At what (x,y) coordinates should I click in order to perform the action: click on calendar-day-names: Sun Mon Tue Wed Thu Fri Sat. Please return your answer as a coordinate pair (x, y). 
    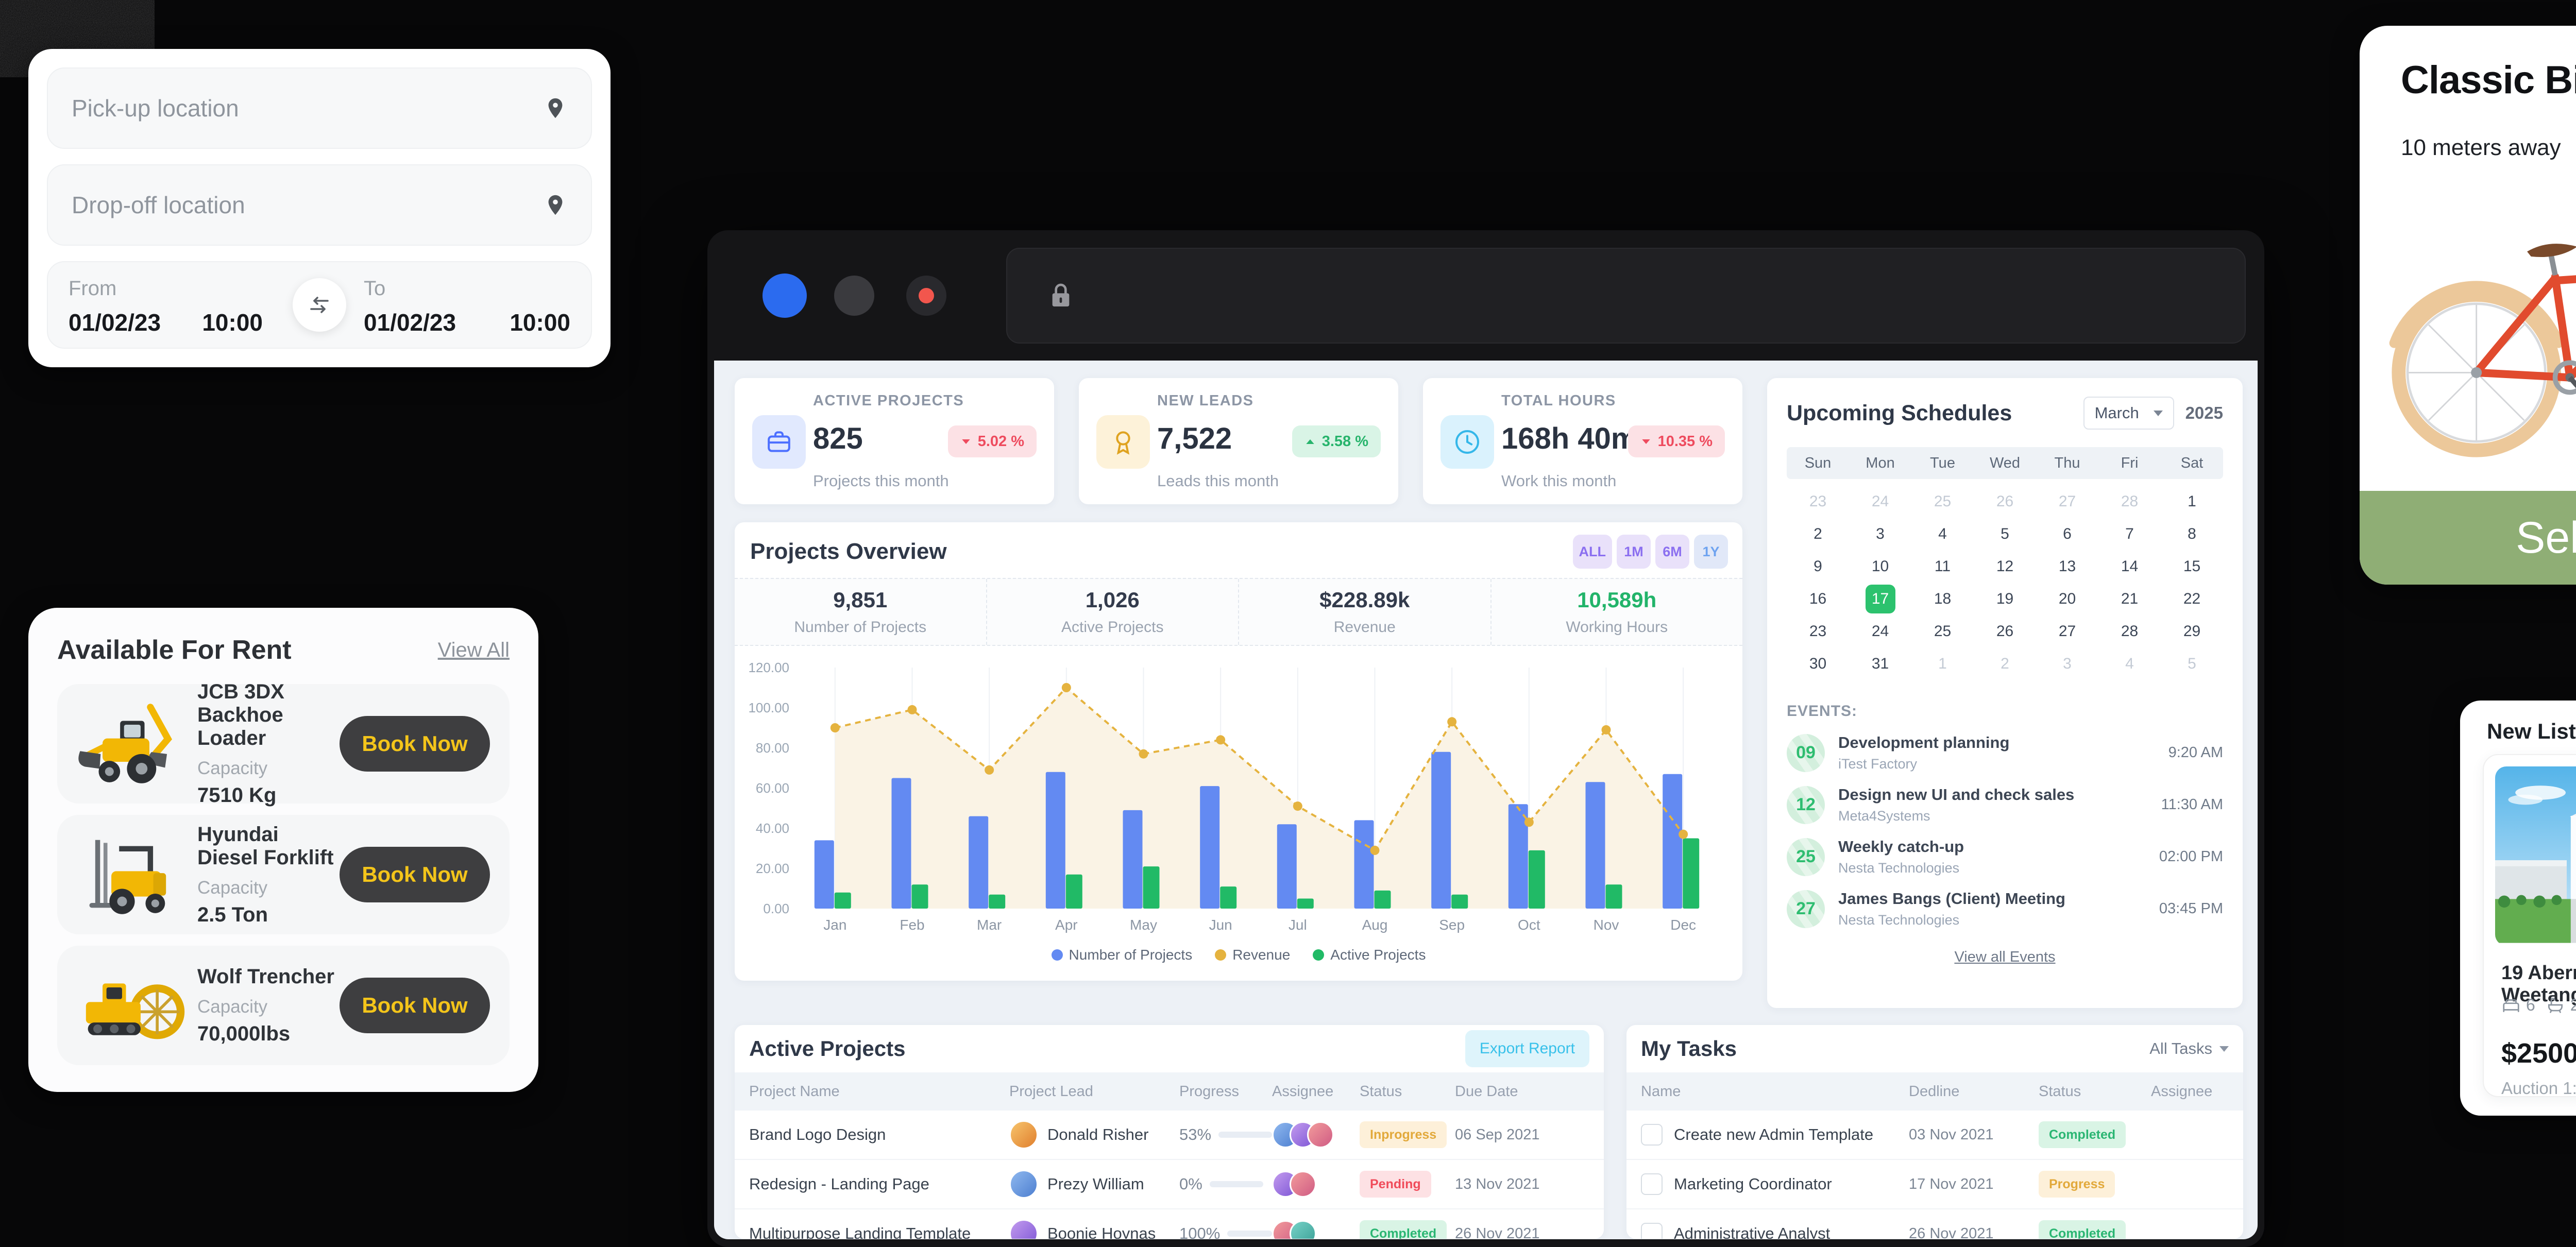
    Looking at the image, I should click on (2005, 463).